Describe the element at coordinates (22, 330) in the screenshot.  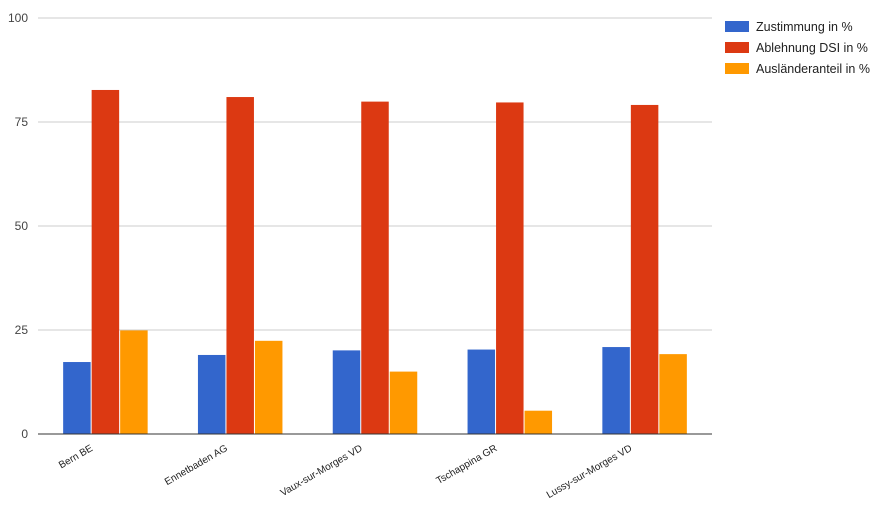
I see `y-tick-label: 25` at that location.